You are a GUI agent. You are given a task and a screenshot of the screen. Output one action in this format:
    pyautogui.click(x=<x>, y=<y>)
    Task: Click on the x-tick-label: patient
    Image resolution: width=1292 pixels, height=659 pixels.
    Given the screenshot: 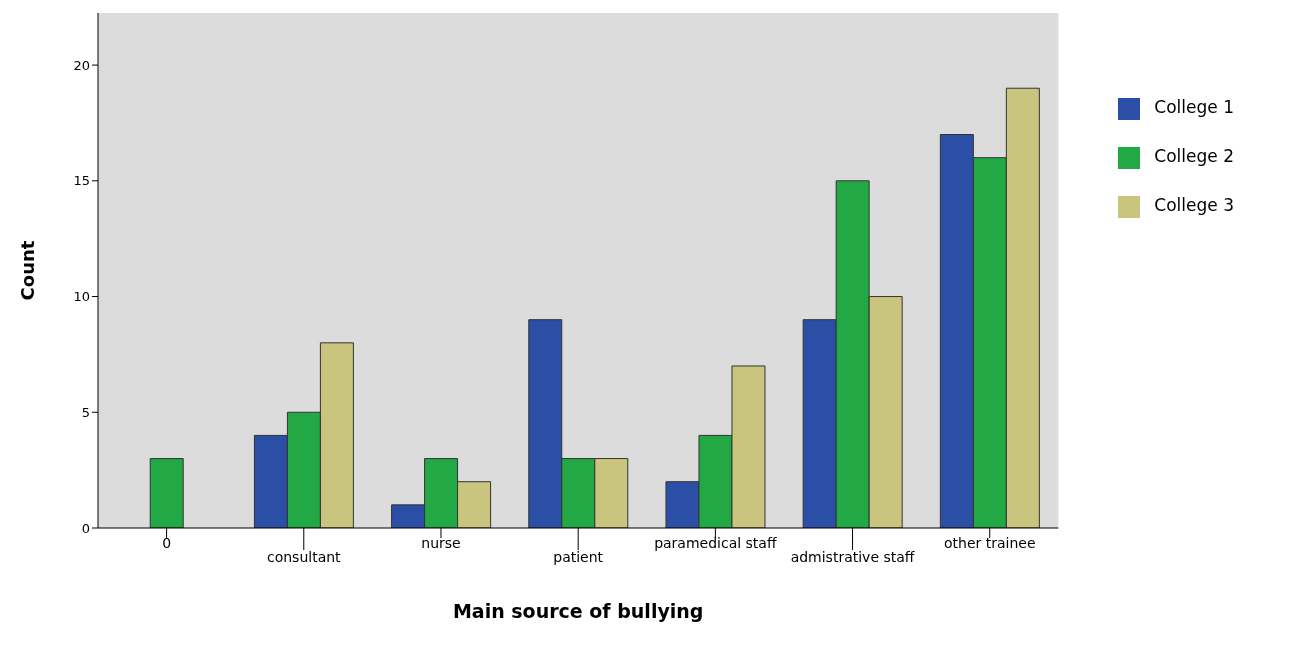 What is the action you would take?
    pyautogui.click(x=578, y=557)
    